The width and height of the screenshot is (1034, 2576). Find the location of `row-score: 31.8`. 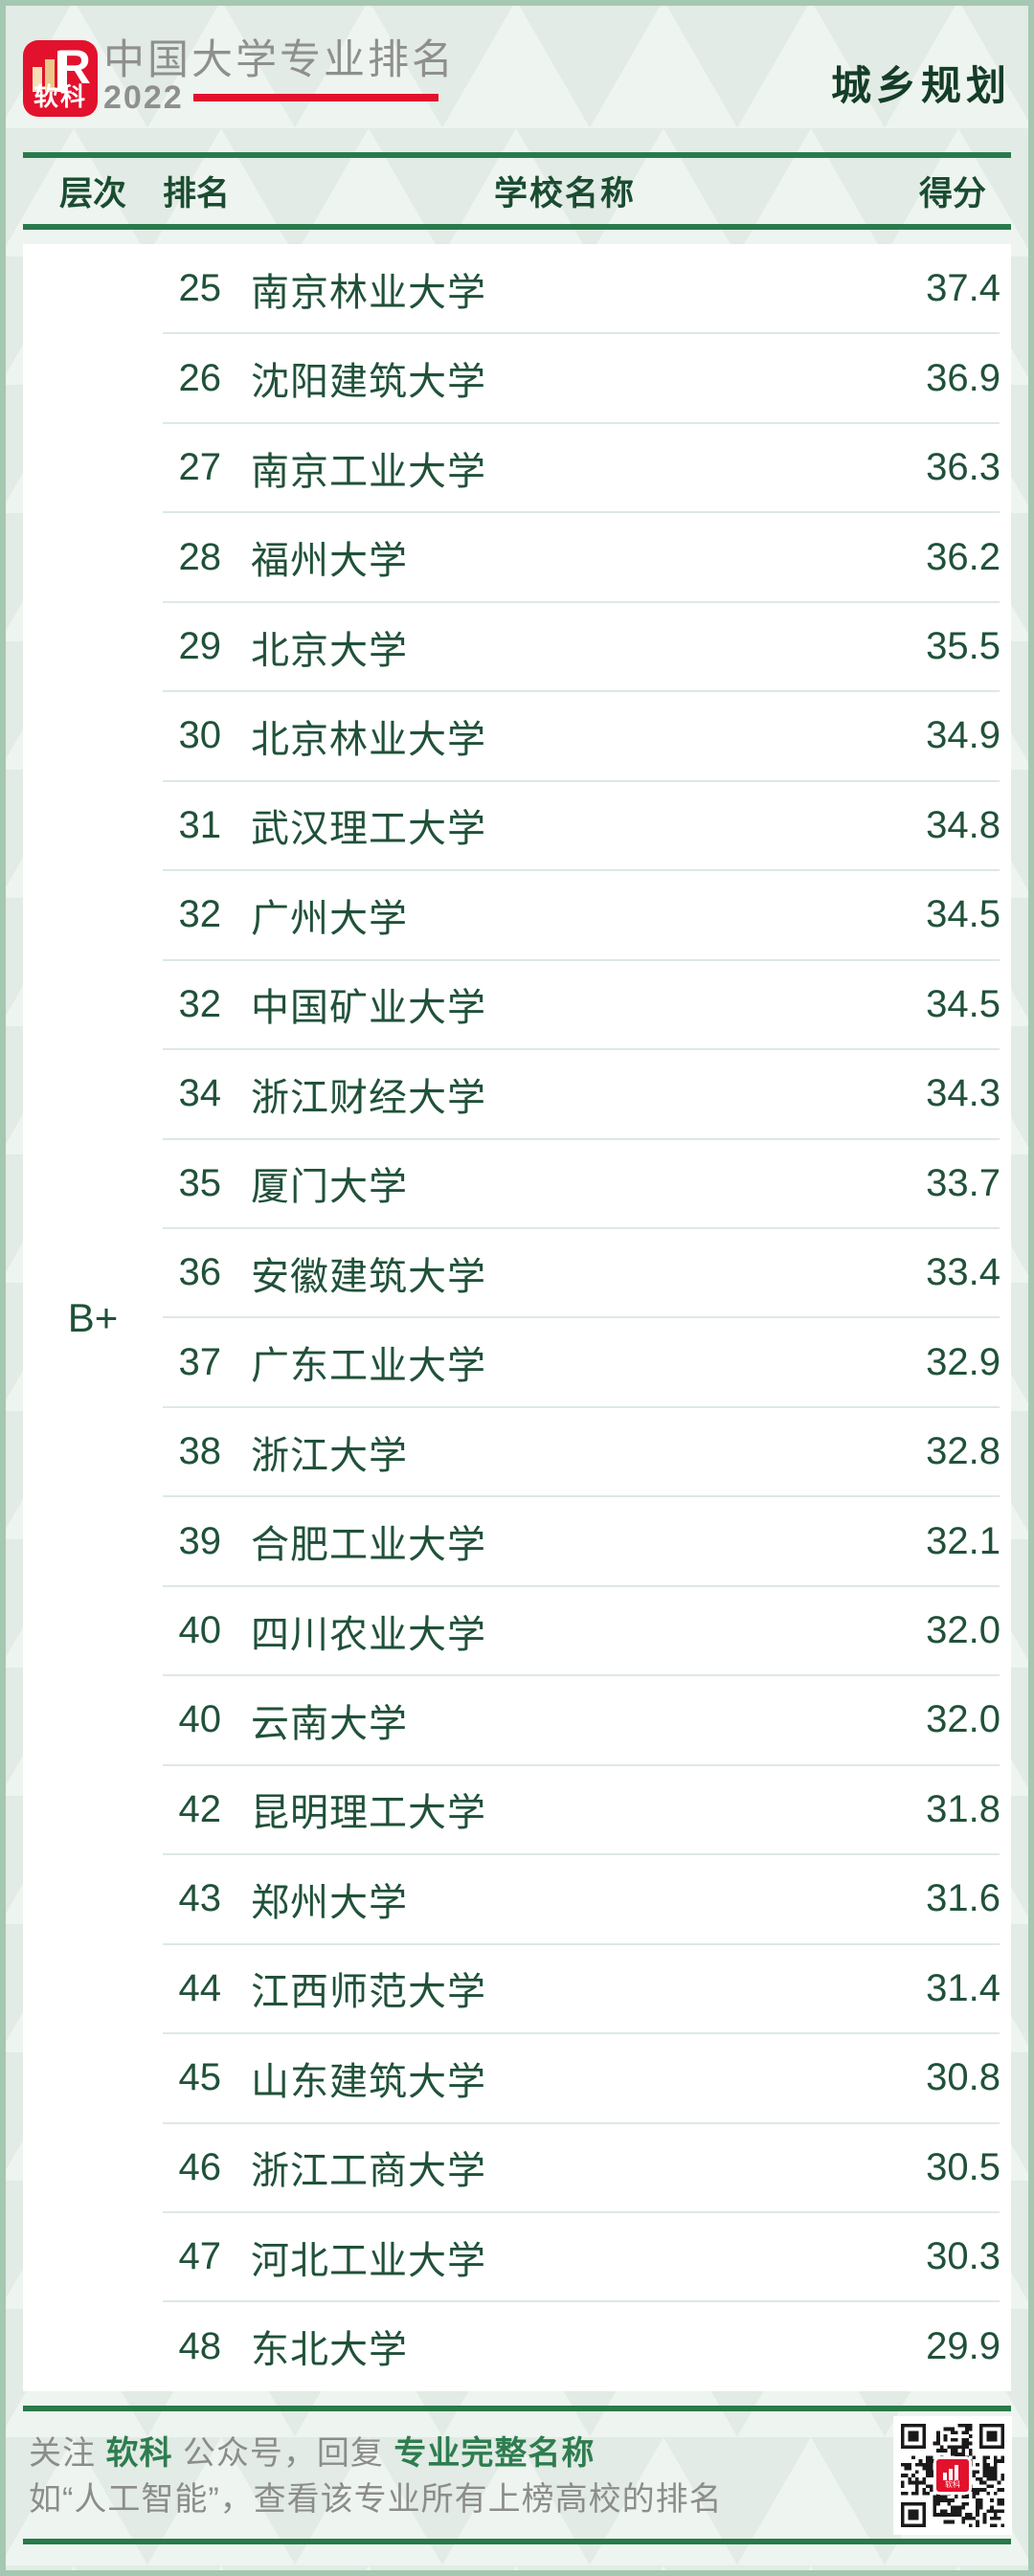

row-score: 31.8 is located at coordinates (963, 1809).